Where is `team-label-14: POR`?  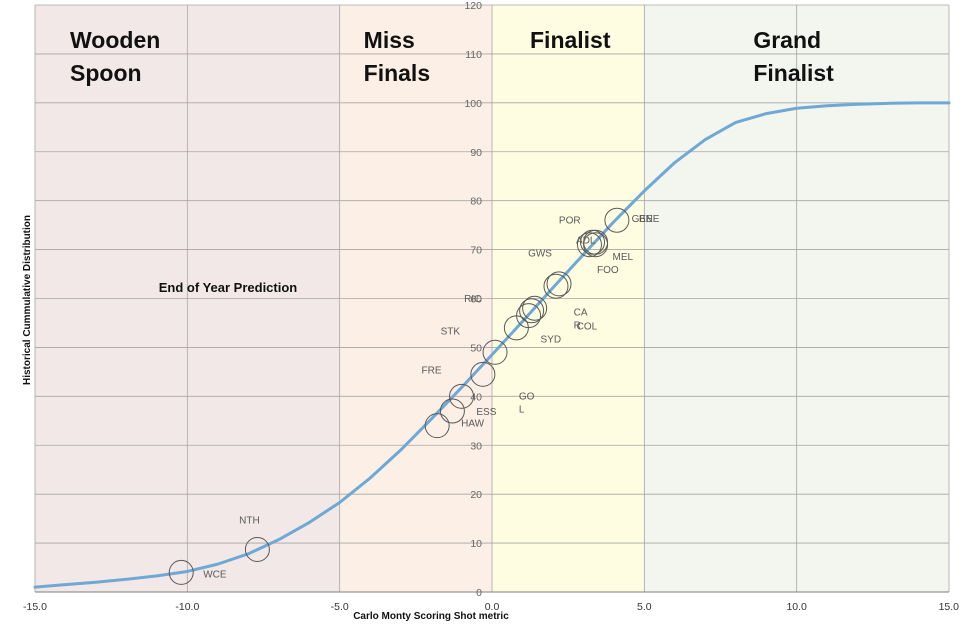
team-label-14: POR is located at coordinates (570, 221).